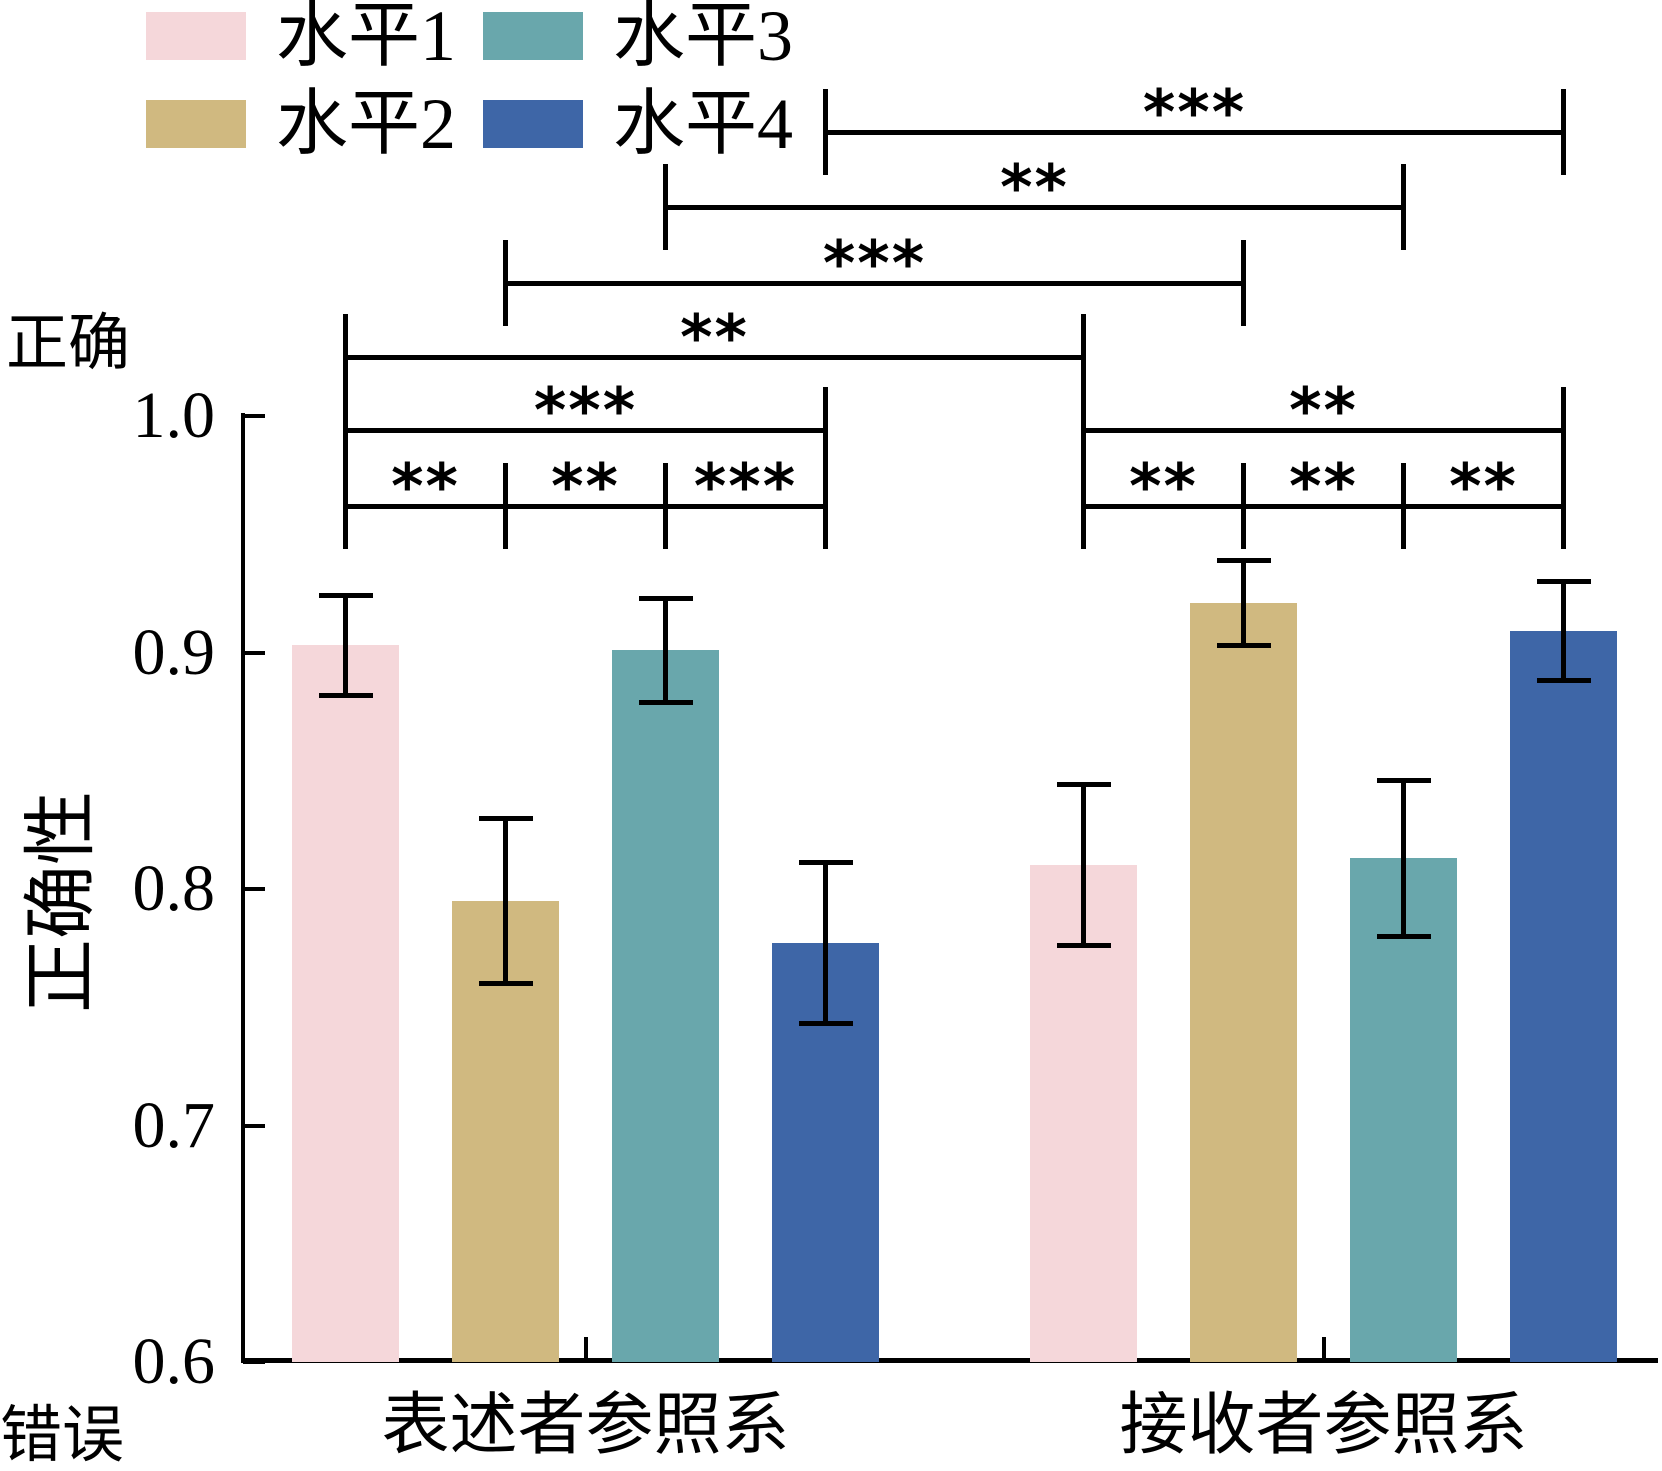 This screenshot has width=1662, height=1471. I want to click on bar-level1-group1, so click(345, 1003).